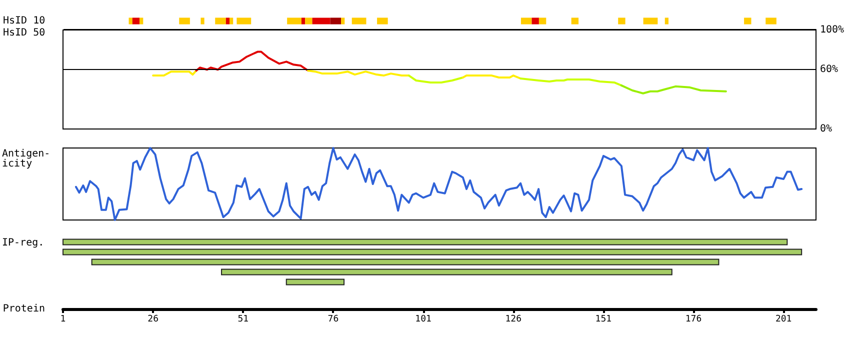  Describe the element at coordinates (23, 309) in the screenshot. I see `x-axis-title: Protein` at that location.